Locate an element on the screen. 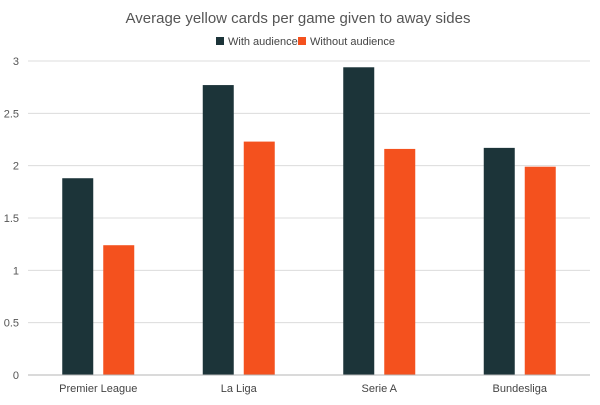  legend-label-without-audience: Without audience is located at coordinates (352, 42).